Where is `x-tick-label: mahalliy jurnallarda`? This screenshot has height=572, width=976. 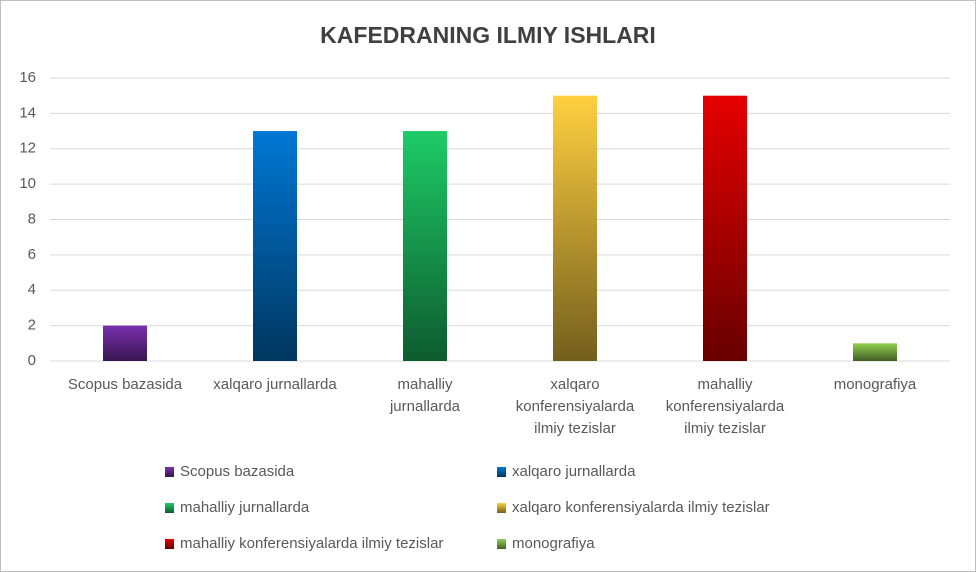
x-tick-label: mahalliy jurnallarda is located at coordinates (425, 395).